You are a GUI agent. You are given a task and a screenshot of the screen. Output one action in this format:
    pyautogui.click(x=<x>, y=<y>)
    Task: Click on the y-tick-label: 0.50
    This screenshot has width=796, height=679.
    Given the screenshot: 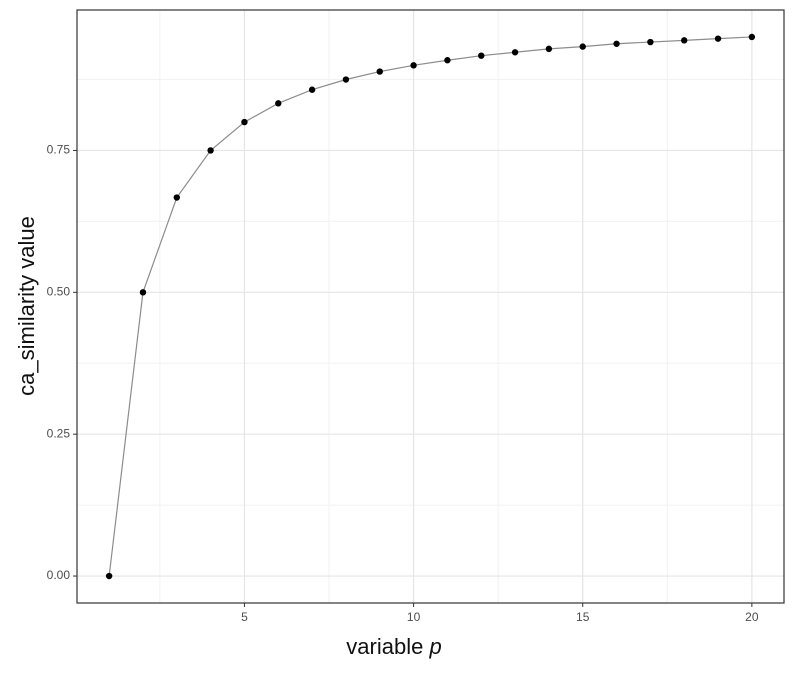 What is the action you would take?
    pyautogui.click(x=59, y=291)
    